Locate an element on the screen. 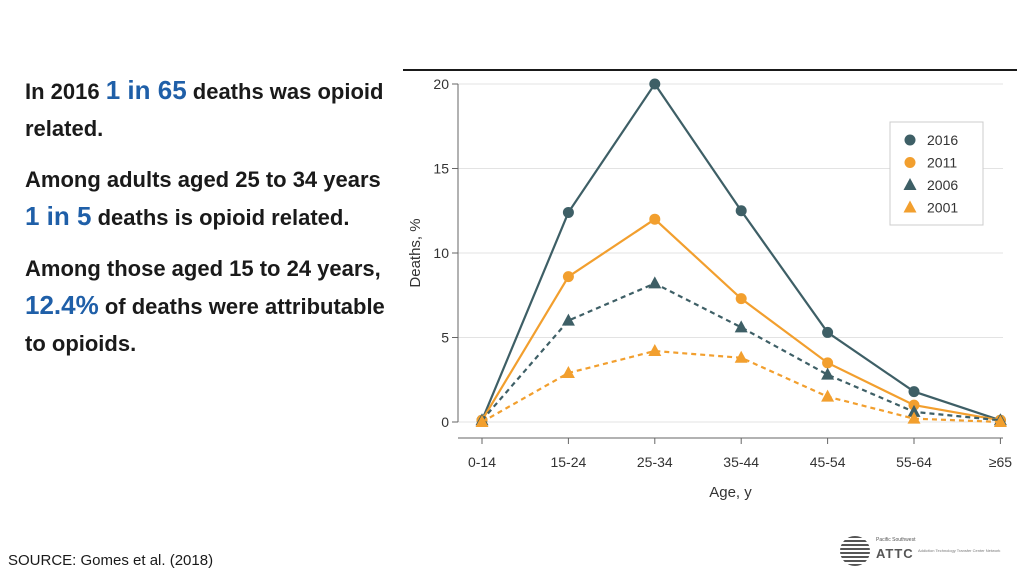 The height and width of the screenshot is (576, 1024). y-tick-label: 10 is located at coordinates (441, 253).